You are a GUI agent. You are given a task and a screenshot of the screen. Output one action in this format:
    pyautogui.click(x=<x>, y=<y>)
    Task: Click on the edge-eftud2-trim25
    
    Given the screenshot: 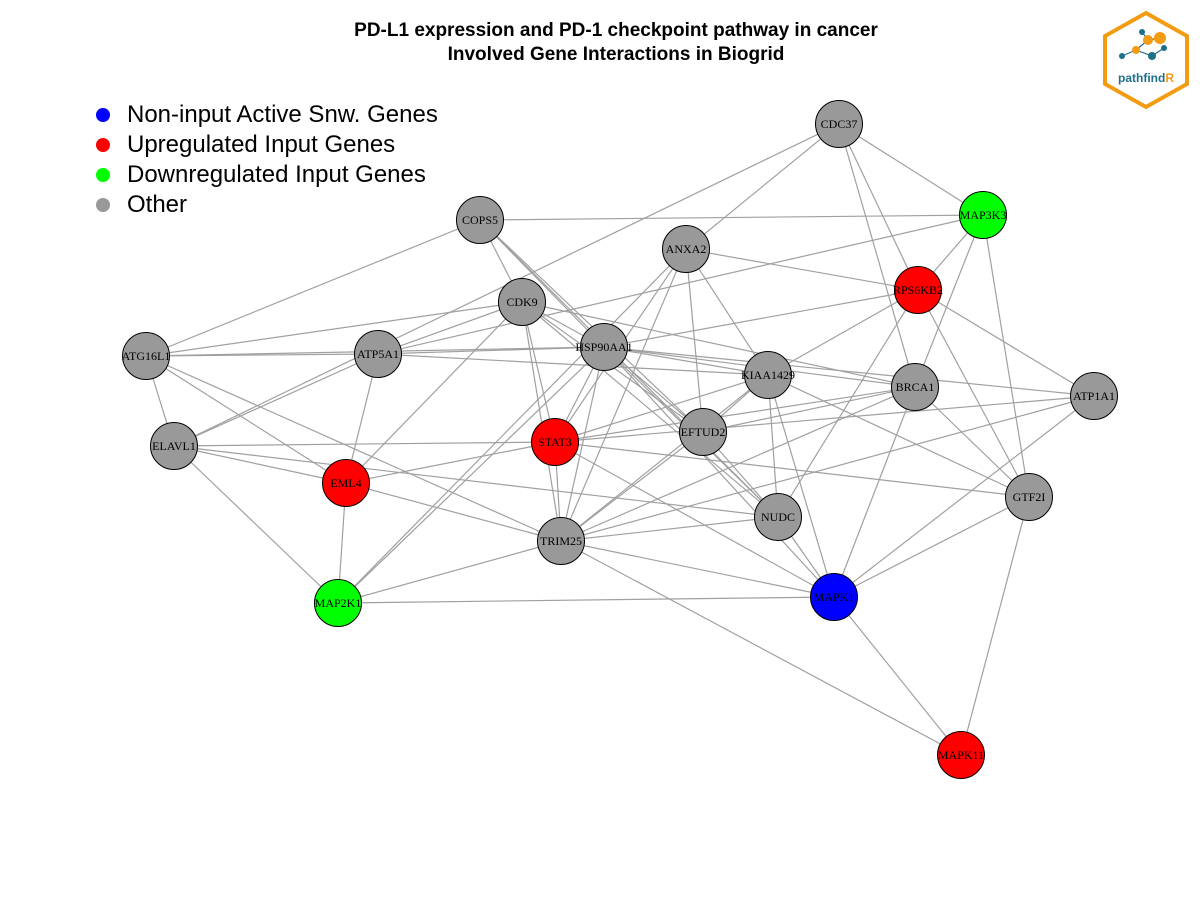 What is the action you would take?
    pyautogui.click(x=632, y=486)
    